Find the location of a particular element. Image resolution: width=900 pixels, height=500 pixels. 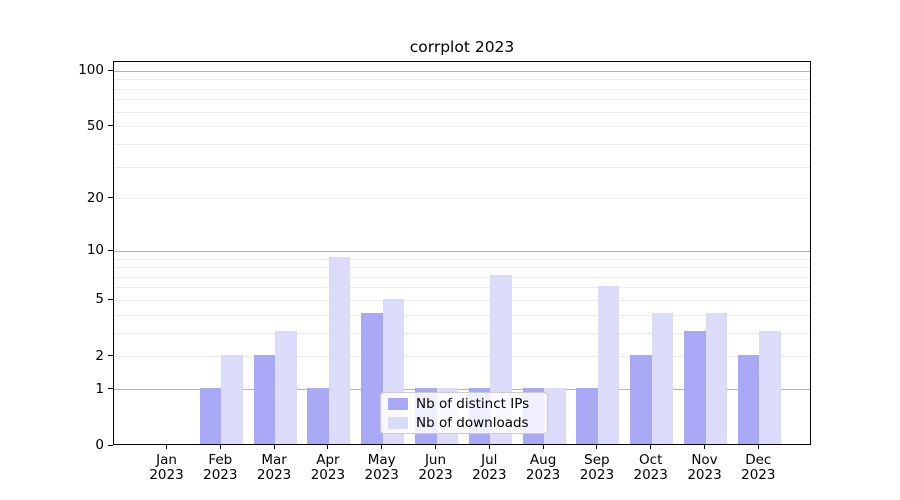

y-tick-label: 2 is located at coordinates (99, 355).